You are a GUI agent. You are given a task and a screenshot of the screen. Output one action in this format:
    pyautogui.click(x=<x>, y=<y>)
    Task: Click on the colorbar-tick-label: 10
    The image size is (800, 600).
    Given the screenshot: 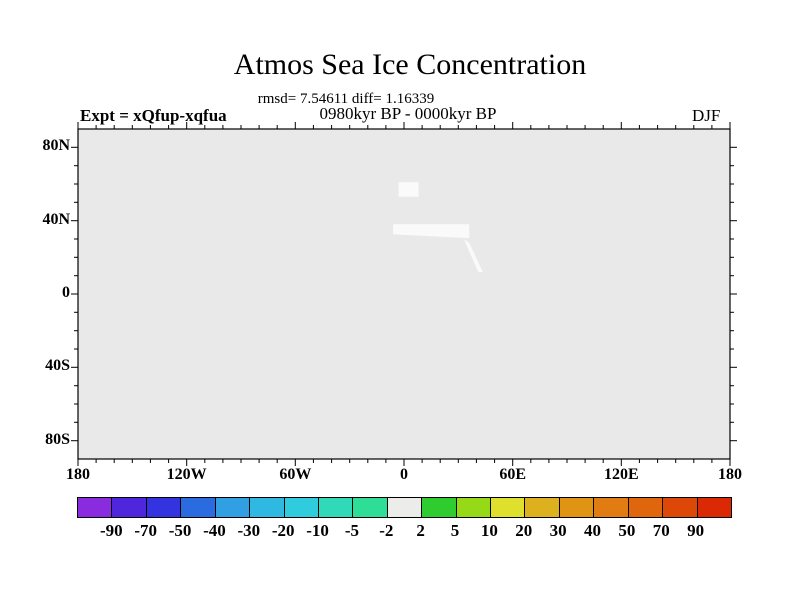 What is the action you would take?
    pyautogui.click(x=489, y=530)
    